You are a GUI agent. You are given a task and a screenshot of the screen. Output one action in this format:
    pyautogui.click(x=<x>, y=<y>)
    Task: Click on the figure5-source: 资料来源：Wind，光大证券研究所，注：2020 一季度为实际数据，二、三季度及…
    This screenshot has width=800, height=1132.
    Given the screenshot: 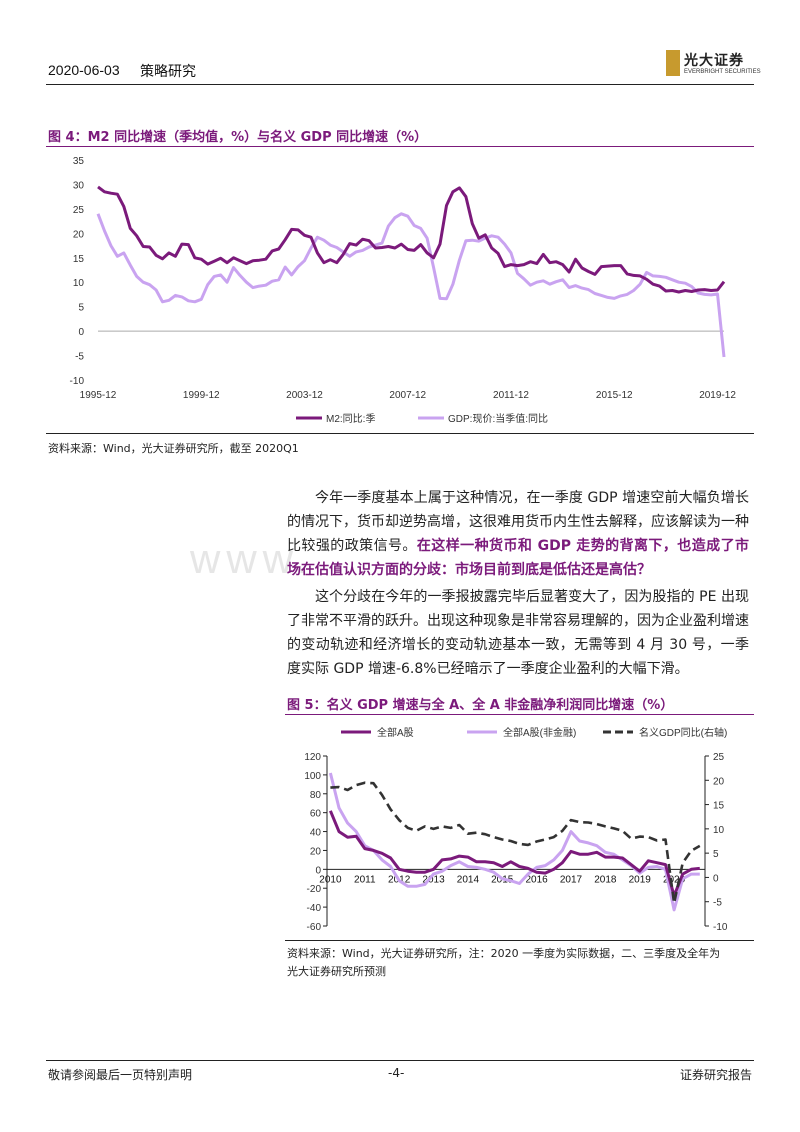 What is the action you would take?
    pyautogui.click(x=522, y=963)
    